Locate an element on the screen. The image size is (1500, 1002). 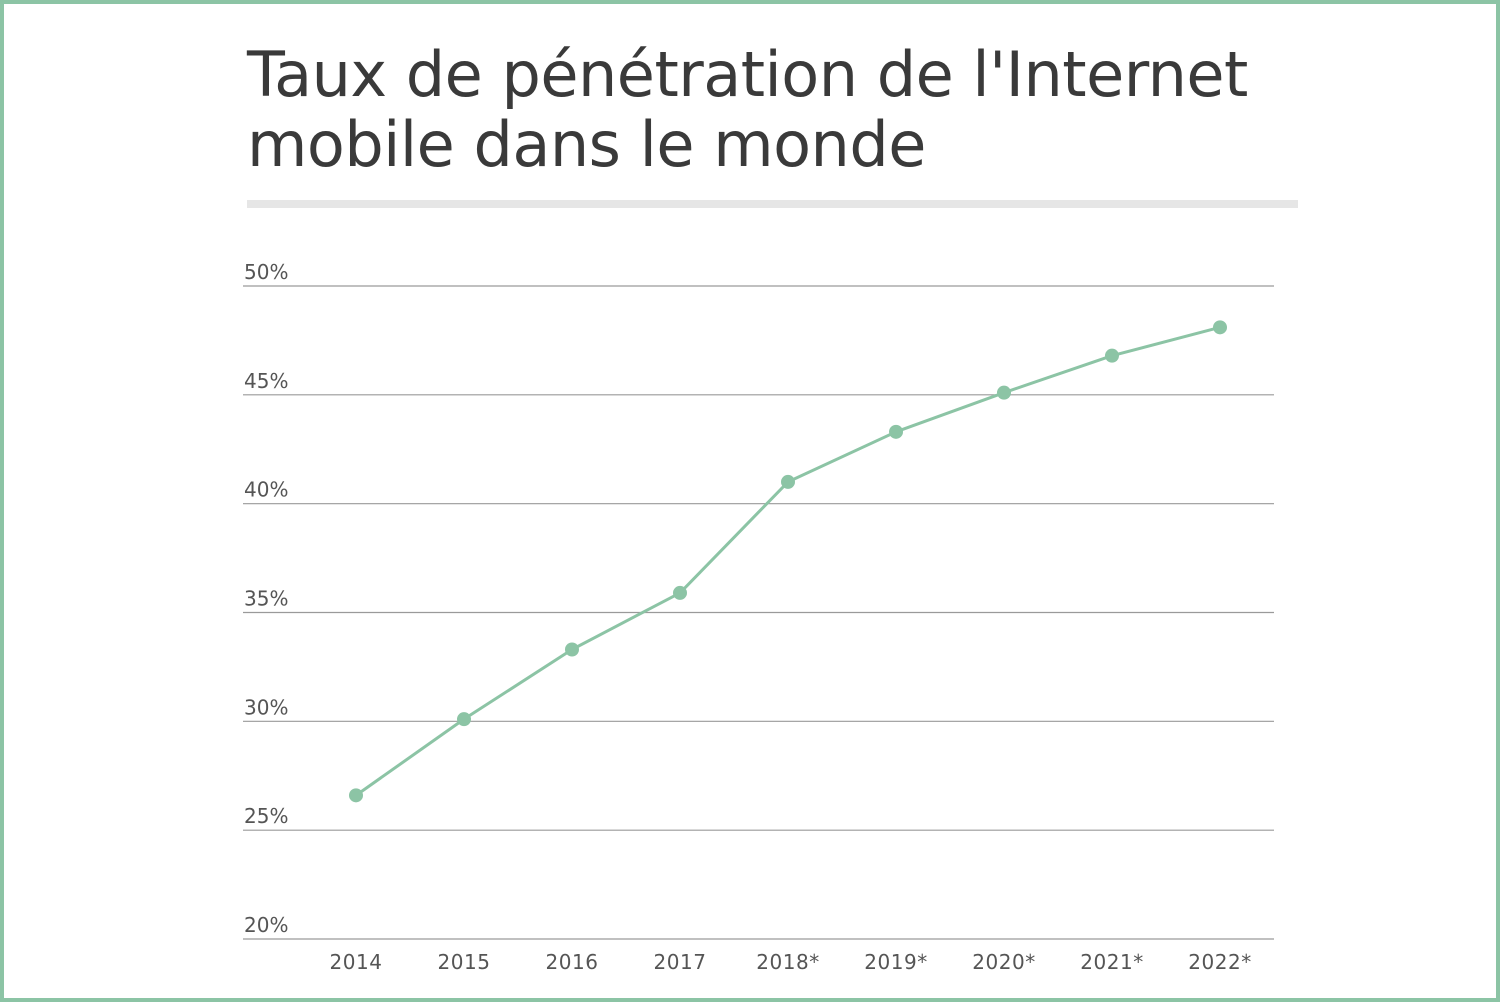
y-tick-label: 40% is located at coordinates (266, 490).